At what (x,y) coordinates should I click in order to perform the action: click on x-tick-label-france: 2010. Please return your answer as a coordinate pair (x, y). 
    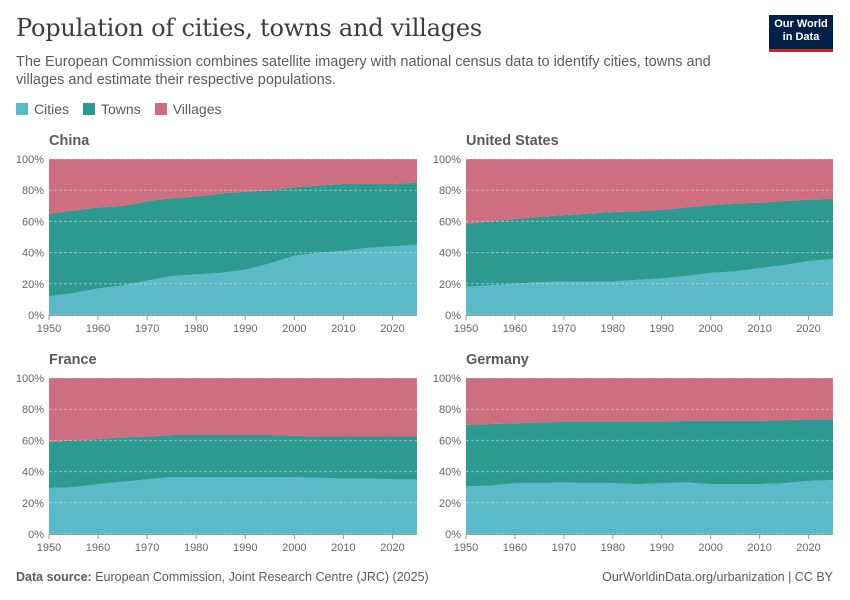
    Looking at the image, I should click on (343, 548).